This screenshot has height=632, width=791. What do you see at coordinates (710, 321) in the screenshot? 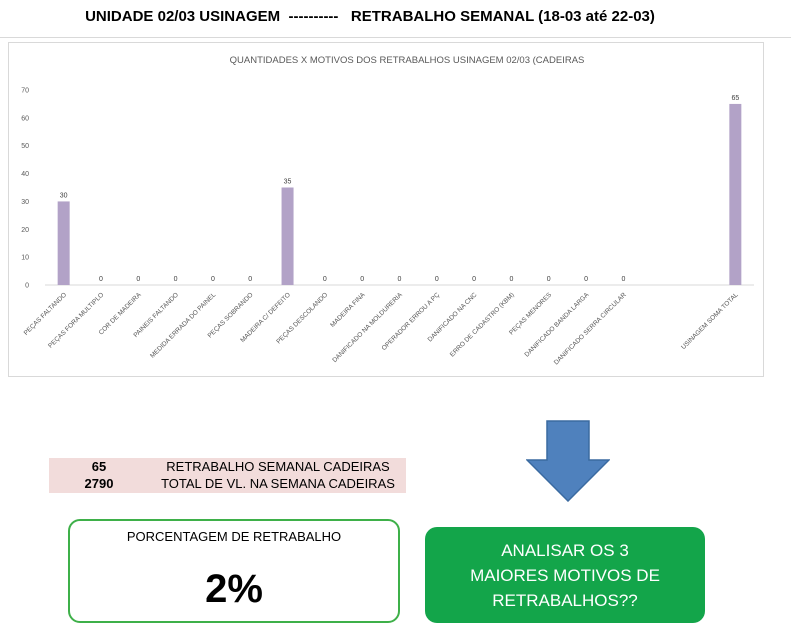
I see `category-label: USINAGEM SOMA TOTAL` at bounding box center [710, 321].